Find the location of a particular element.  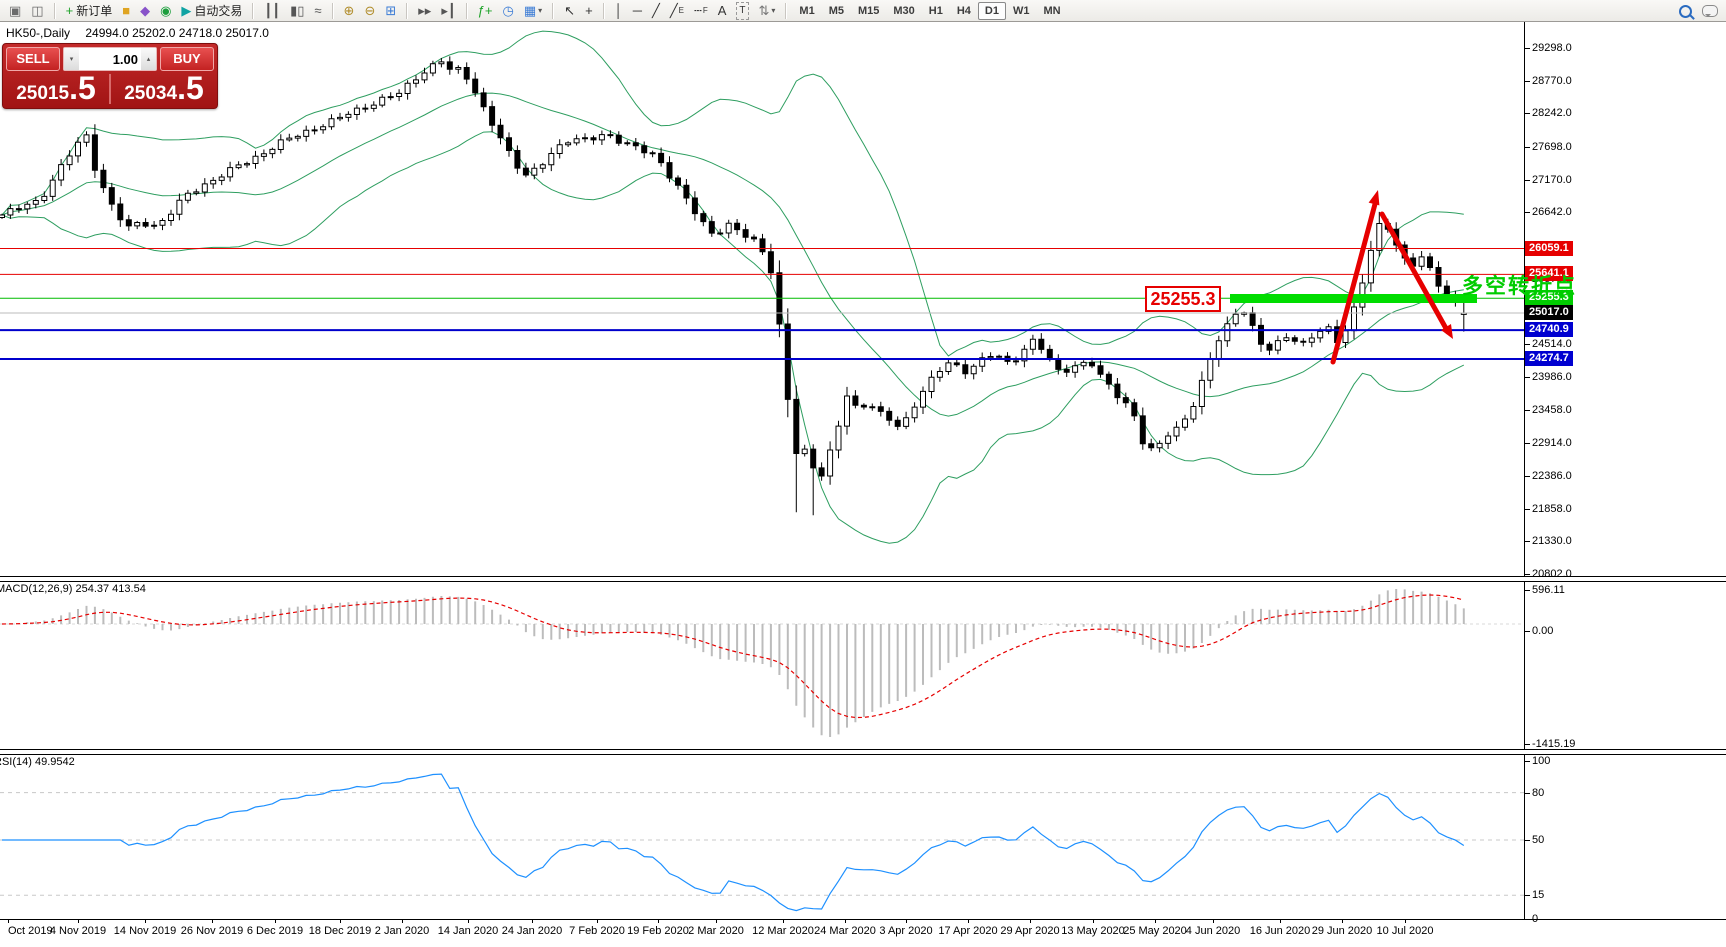

buy-button: BUY is located at coordinates (187, 59).